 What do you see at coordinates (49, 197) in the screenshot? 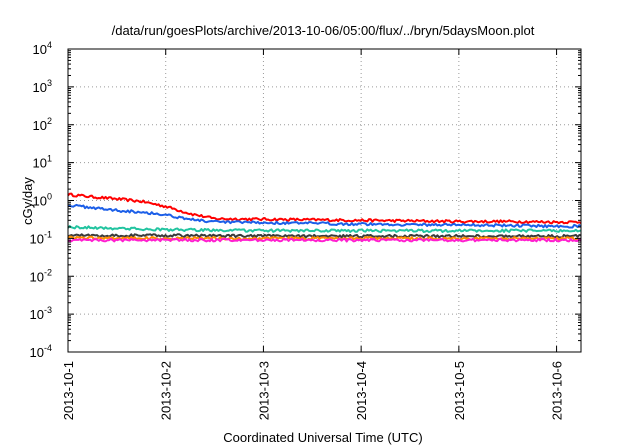
I see `y-tick-exponent: 0` at bounding box center [49, 197].